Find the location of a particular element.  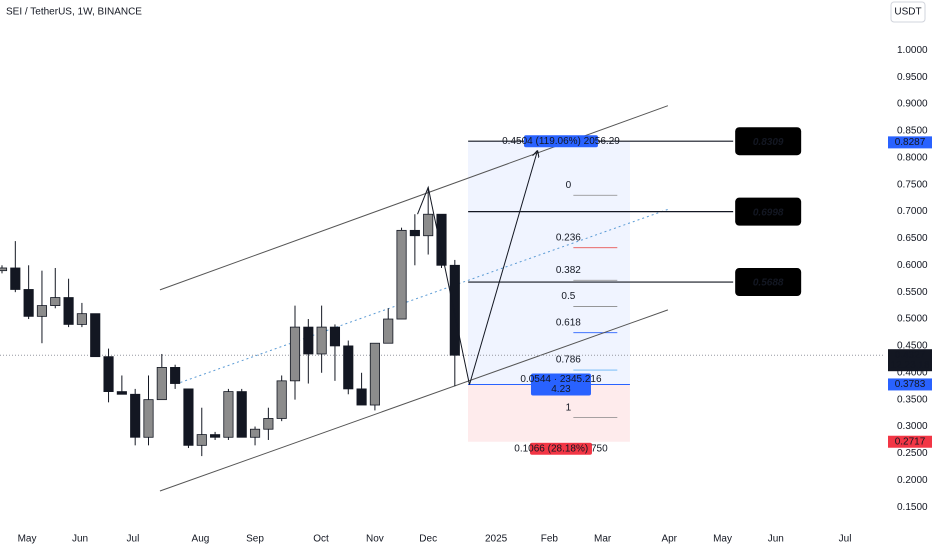

y-tick-label: 0.7000 is located at coordinates (912, 211).